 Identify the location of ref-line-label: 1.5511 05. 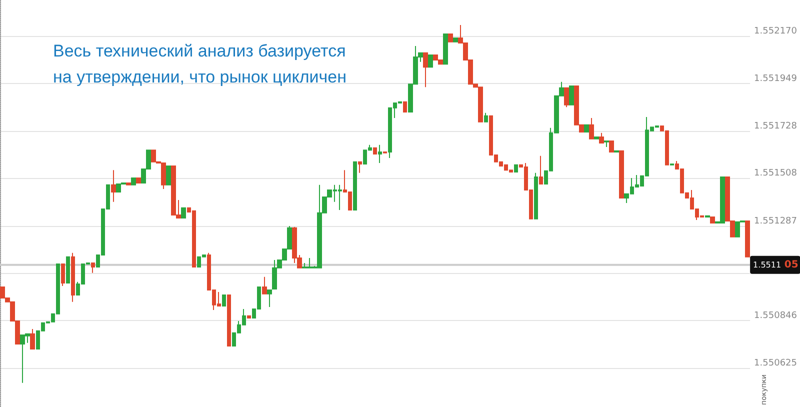
(775, 264).